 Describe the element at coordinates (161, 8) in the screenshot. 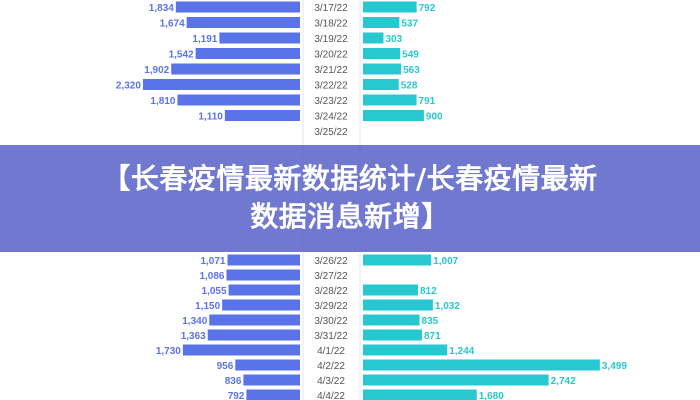

I see `left-value-label: 1,834` at that location.